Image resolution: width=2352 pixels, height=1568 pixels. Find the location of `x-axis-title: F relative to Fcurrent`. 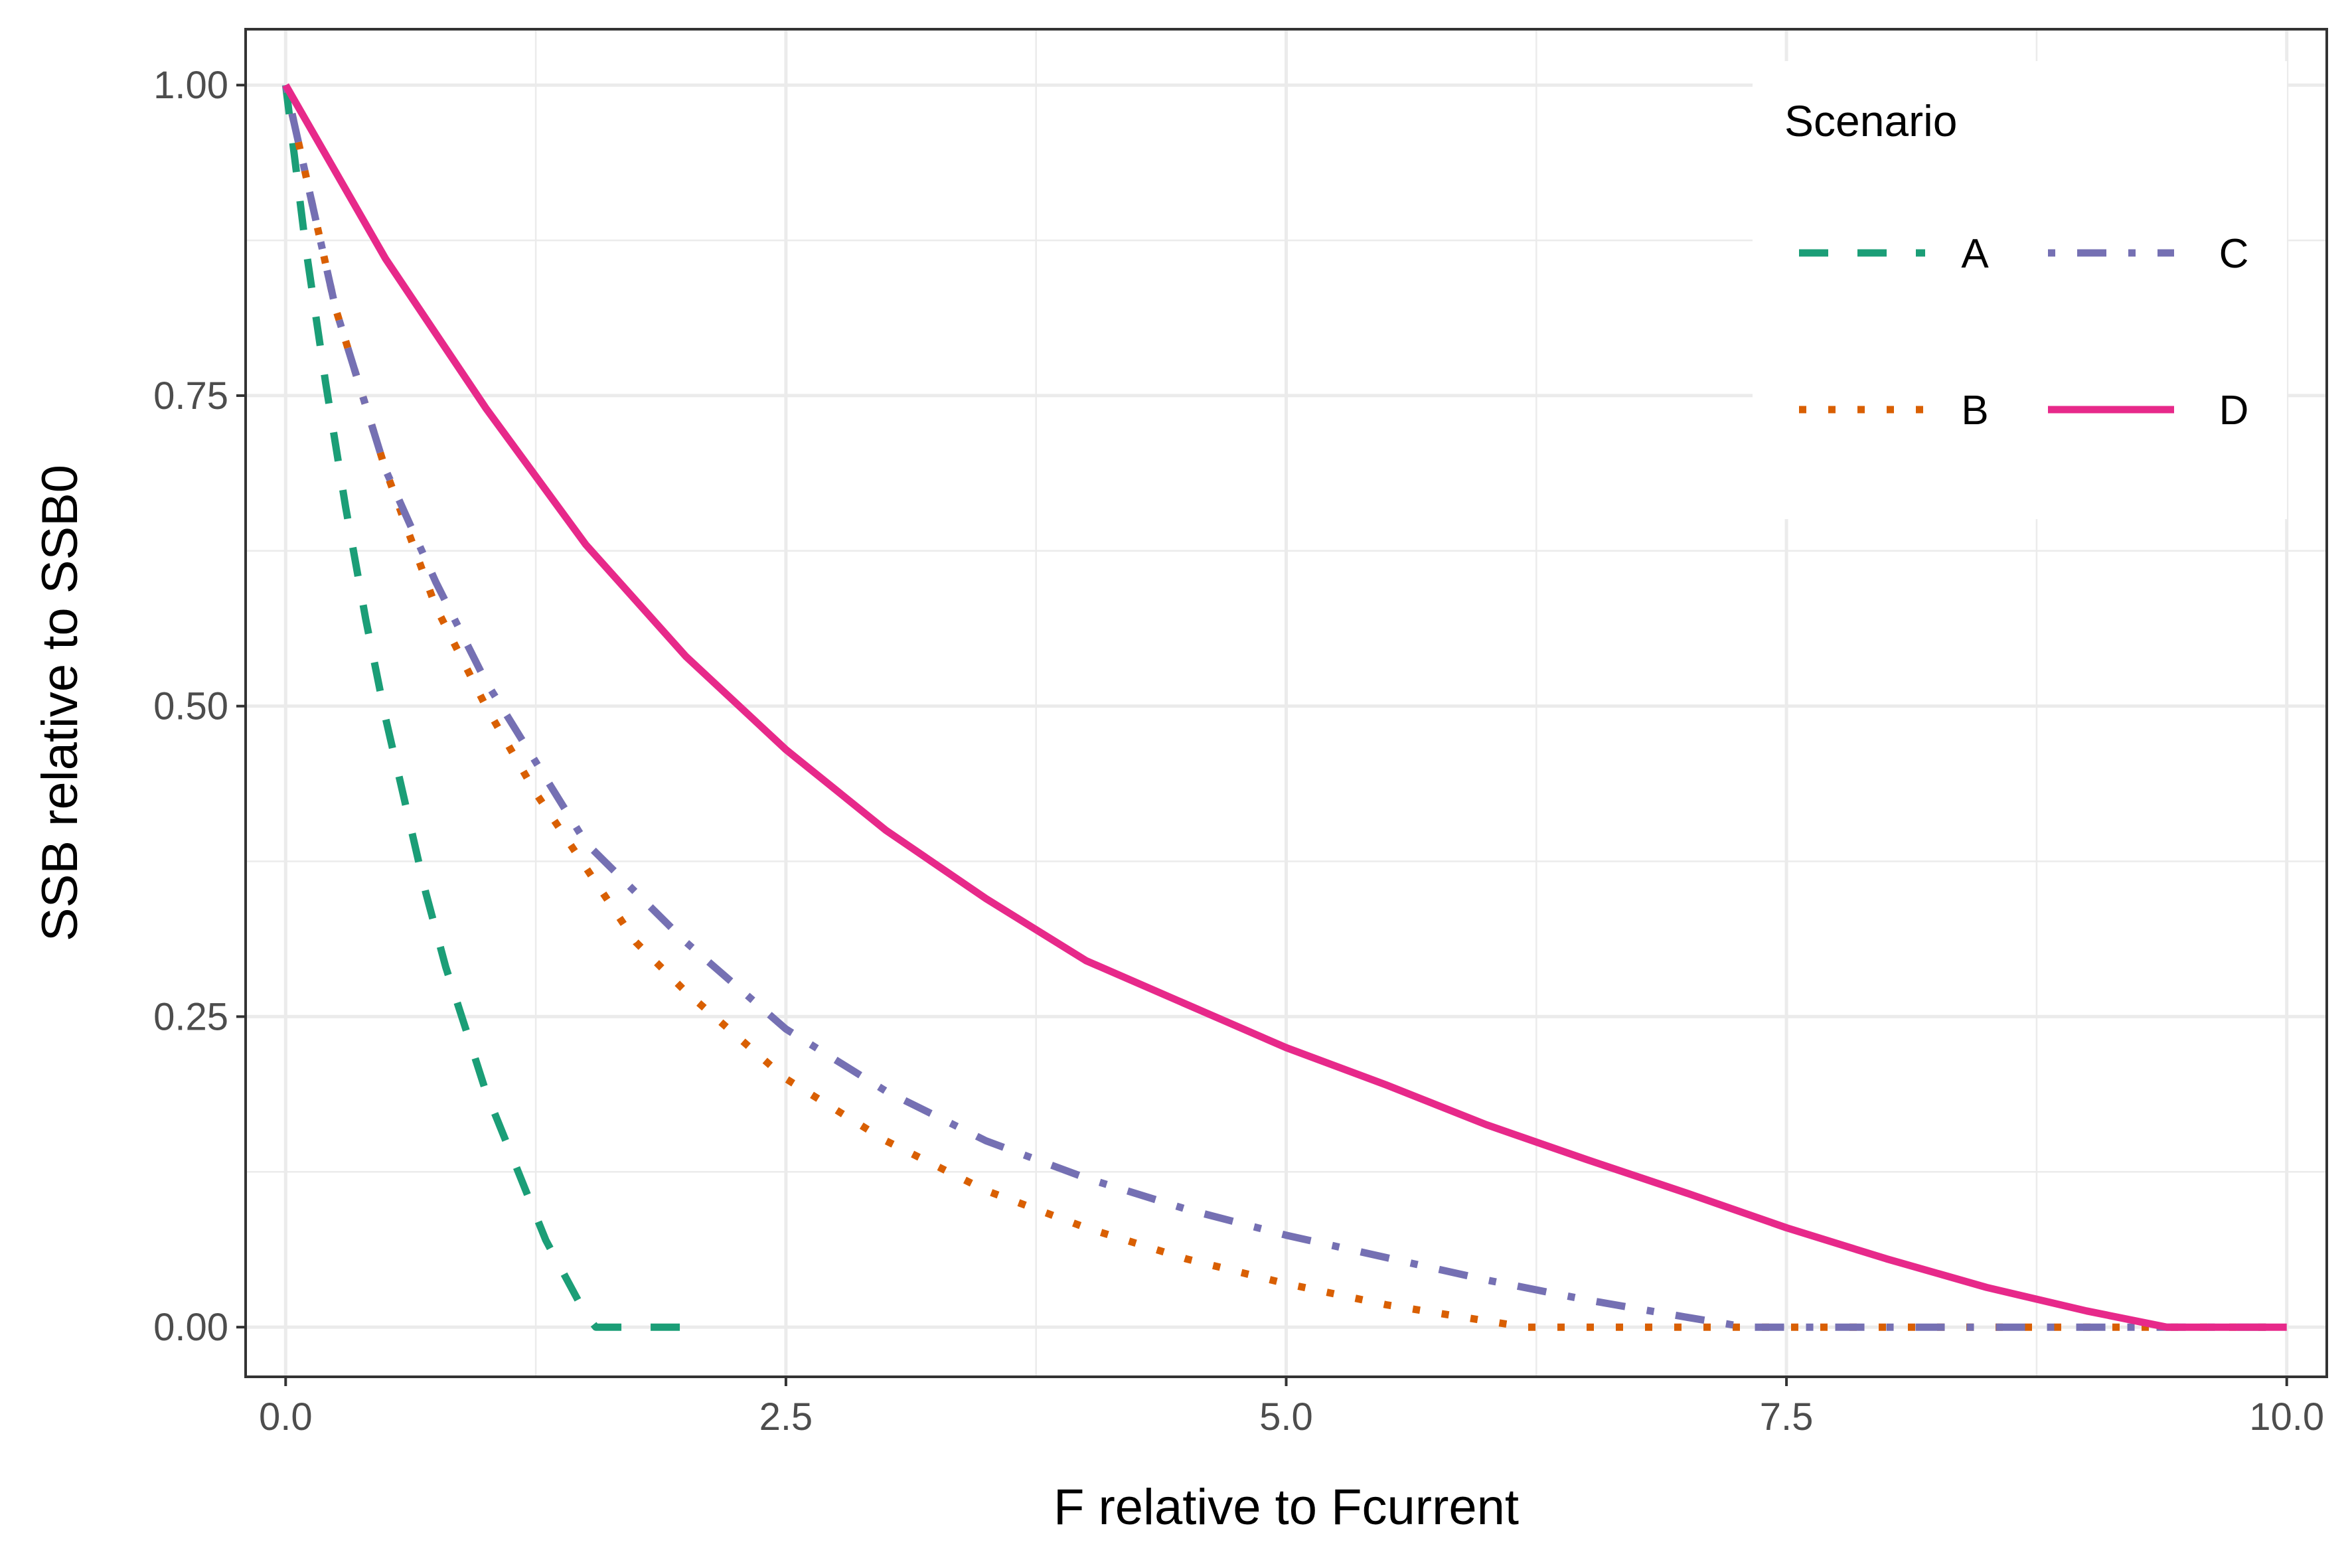

x-axis-title: F relative to Fcurrent is located at coordinates (1286, 1507).